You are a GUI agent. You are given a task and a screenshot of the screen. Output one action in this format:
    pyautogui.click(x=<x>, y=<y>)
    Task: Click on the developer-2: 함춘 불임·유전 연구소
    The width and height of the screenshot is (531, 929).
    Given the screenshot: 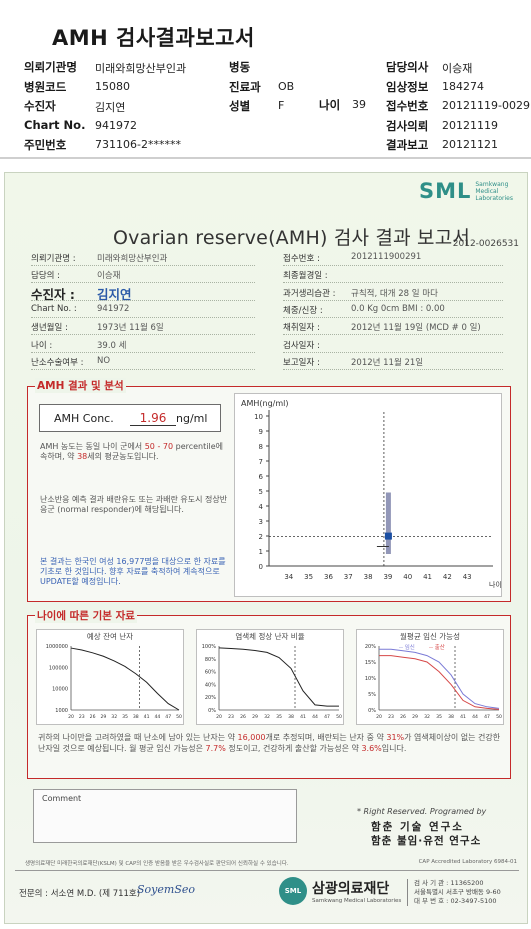 What is the action you would take?
    pyautogui.click(x=426, y=841)
    